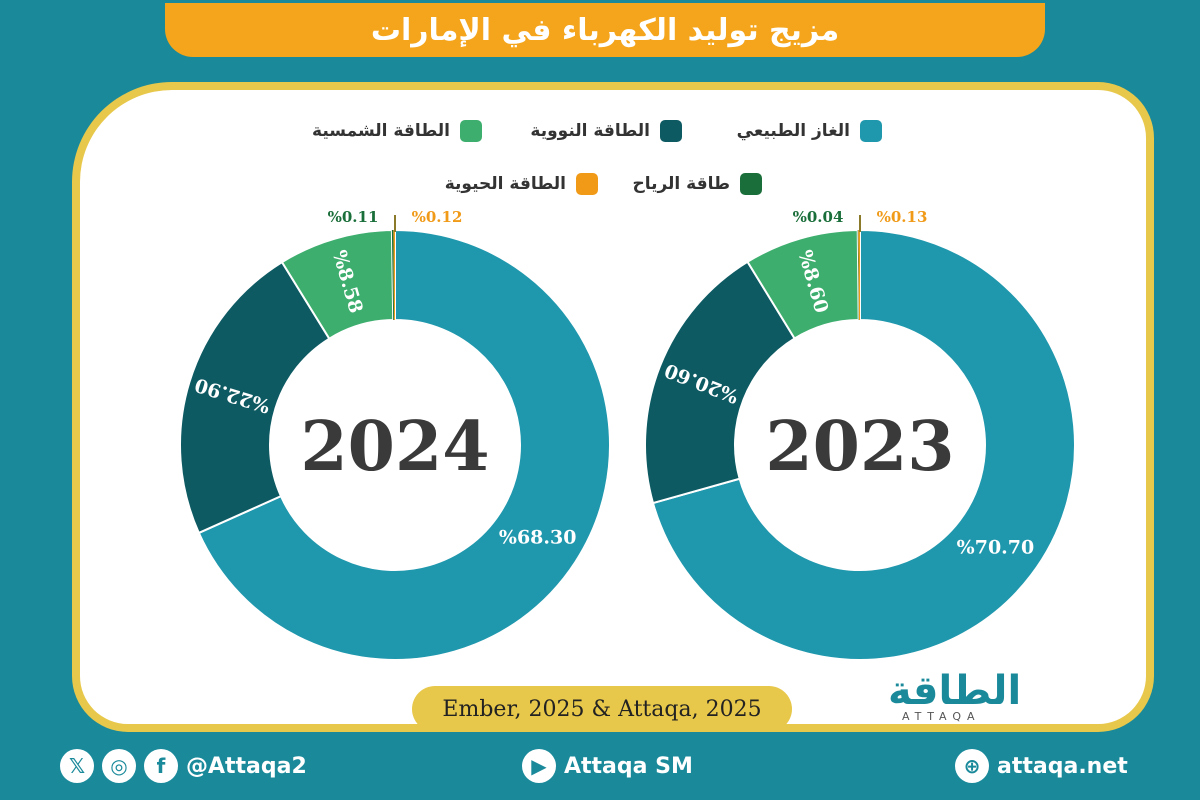 This screenshot has width=1200, height=800. Describe the element at coordinates (590, 131) in the screenshot. I see `legend-label-nuclear: الطاقة النووية` at that location.